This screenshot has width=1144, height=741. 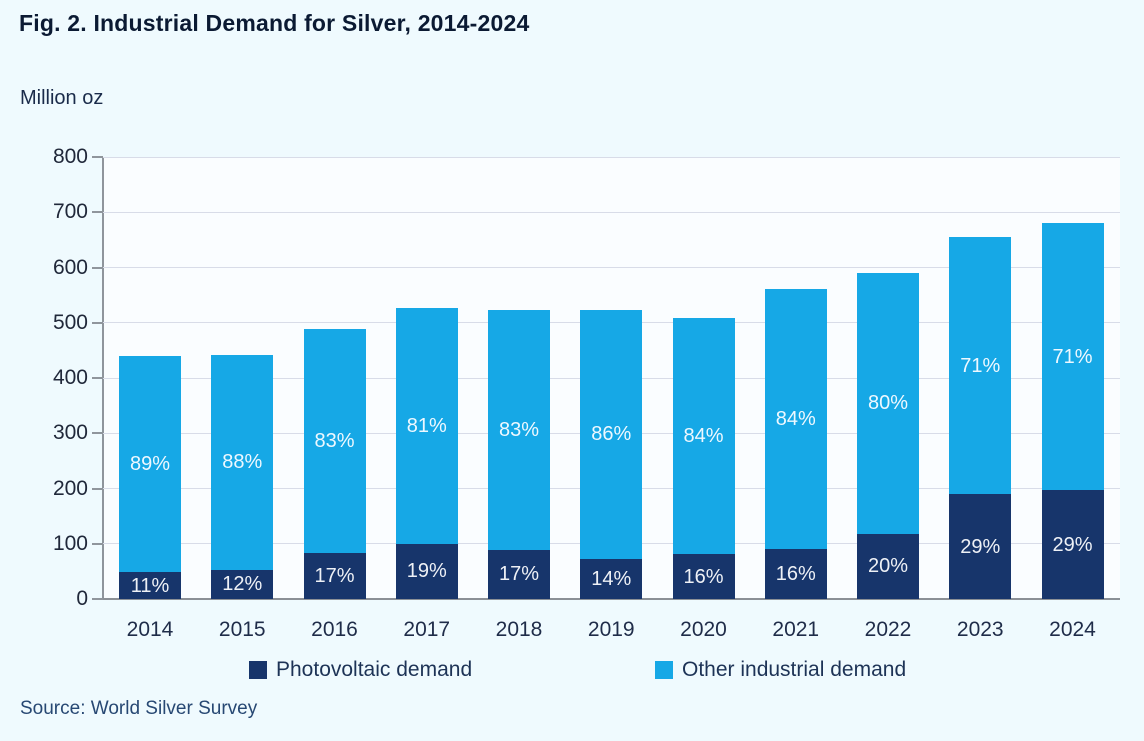 I want to click on bar-2019: 86% 14%, so click(x=611, y=454).